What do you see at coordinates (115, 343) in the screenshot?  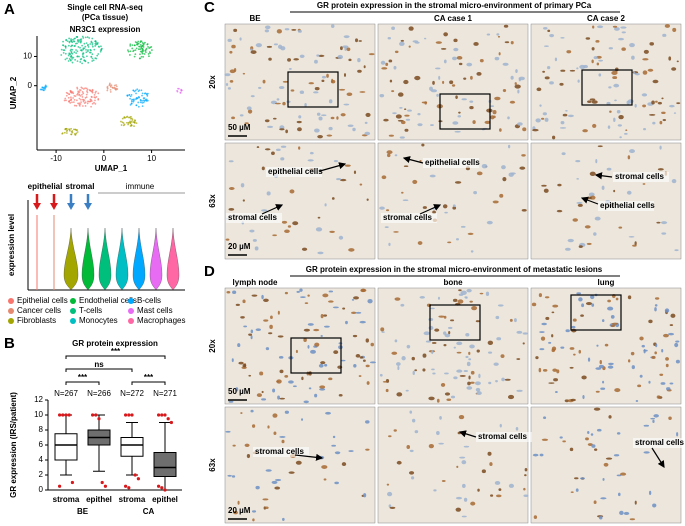 I see `chart-title: GR protein expression` at bounding box center [115, 343].